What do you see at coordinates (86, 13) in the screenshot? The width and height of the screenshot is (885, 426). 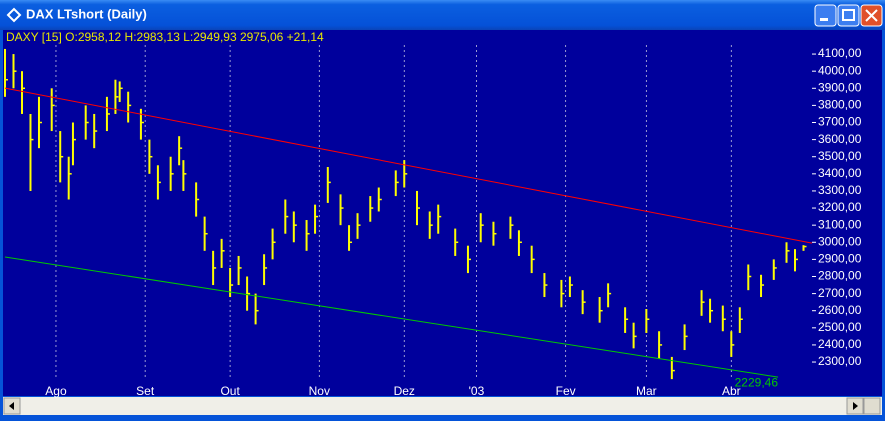 I see `window-title: DAX LTshort (Daily)` at bounding box center [86, 13].